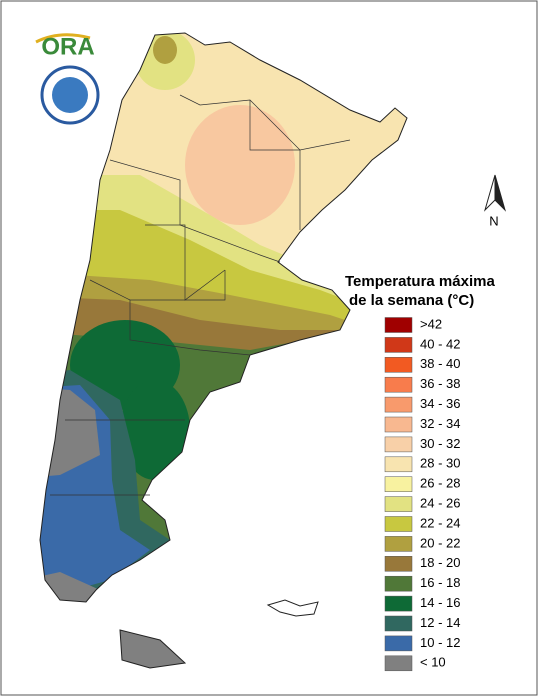  What do you see at coordinates (67, 46) in the screenshot?
I see `logo-text: ORA` at bounding box center [67, 46].